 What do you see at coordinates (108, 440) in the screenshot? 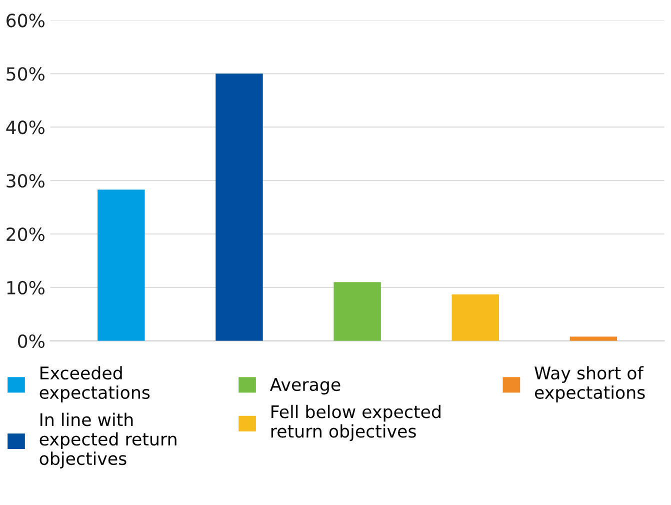
I see `legend-label: In line with expected return objectives` at bounding box center [108, 440].